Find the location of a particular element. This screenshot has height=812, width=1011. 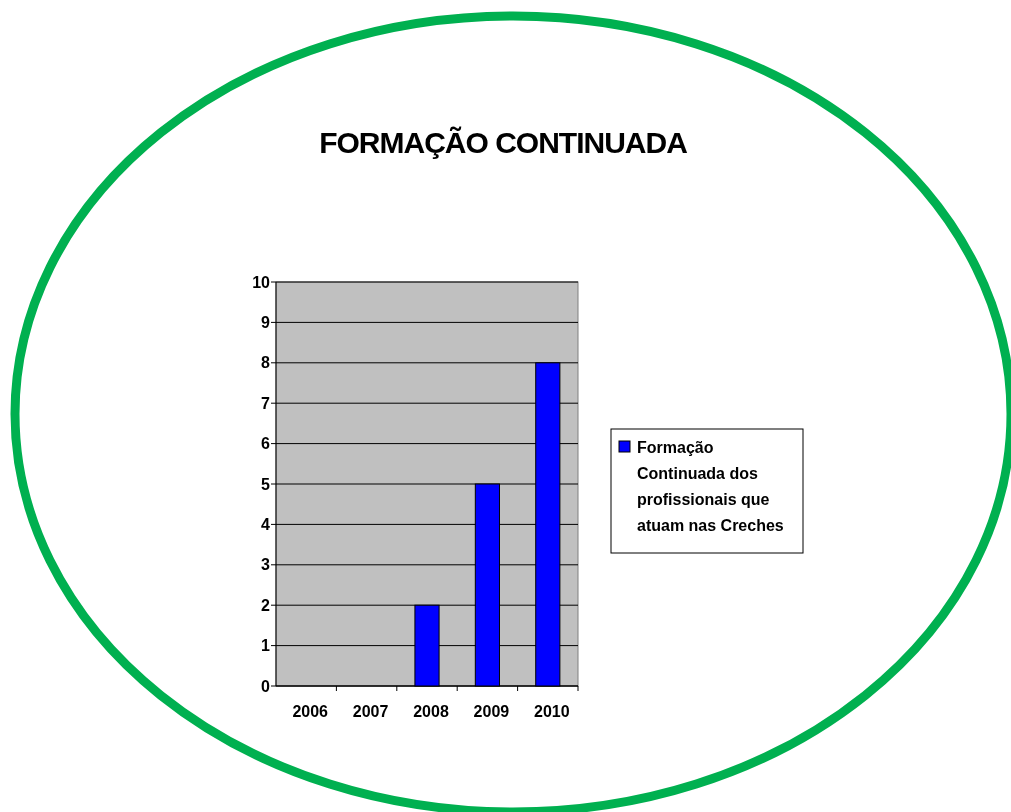

y-tick-label: 3 is located at coordinates (266, 565).